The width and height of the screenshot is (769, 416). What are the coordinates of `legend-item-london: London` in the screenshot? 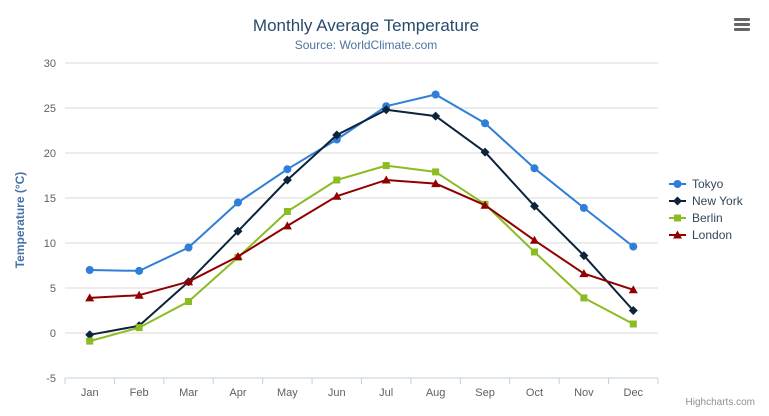 It's located at (706, 234).